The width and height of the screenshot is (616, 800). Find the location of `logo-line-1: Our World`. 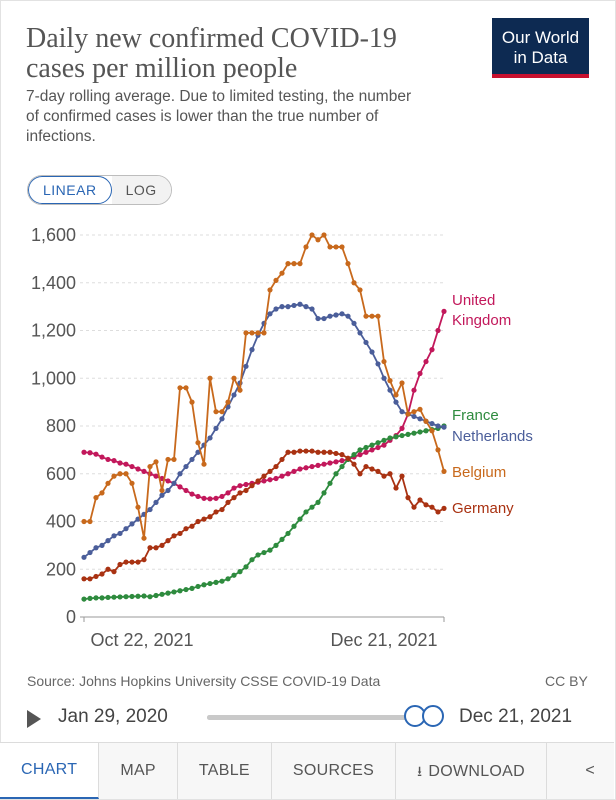

logo-line-1: Our World is located at coordinates (540, 37).